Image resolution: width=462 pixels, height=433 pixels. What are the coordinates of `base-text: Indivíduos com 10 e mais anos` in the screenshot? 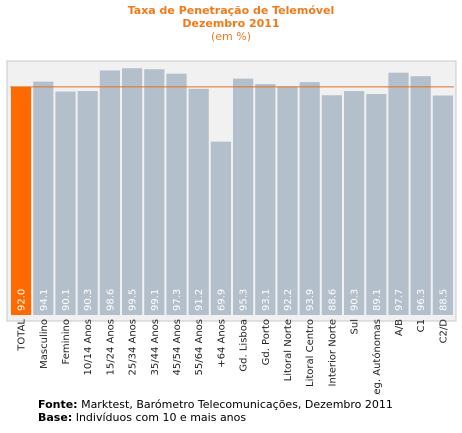 It's located at (161, 417).